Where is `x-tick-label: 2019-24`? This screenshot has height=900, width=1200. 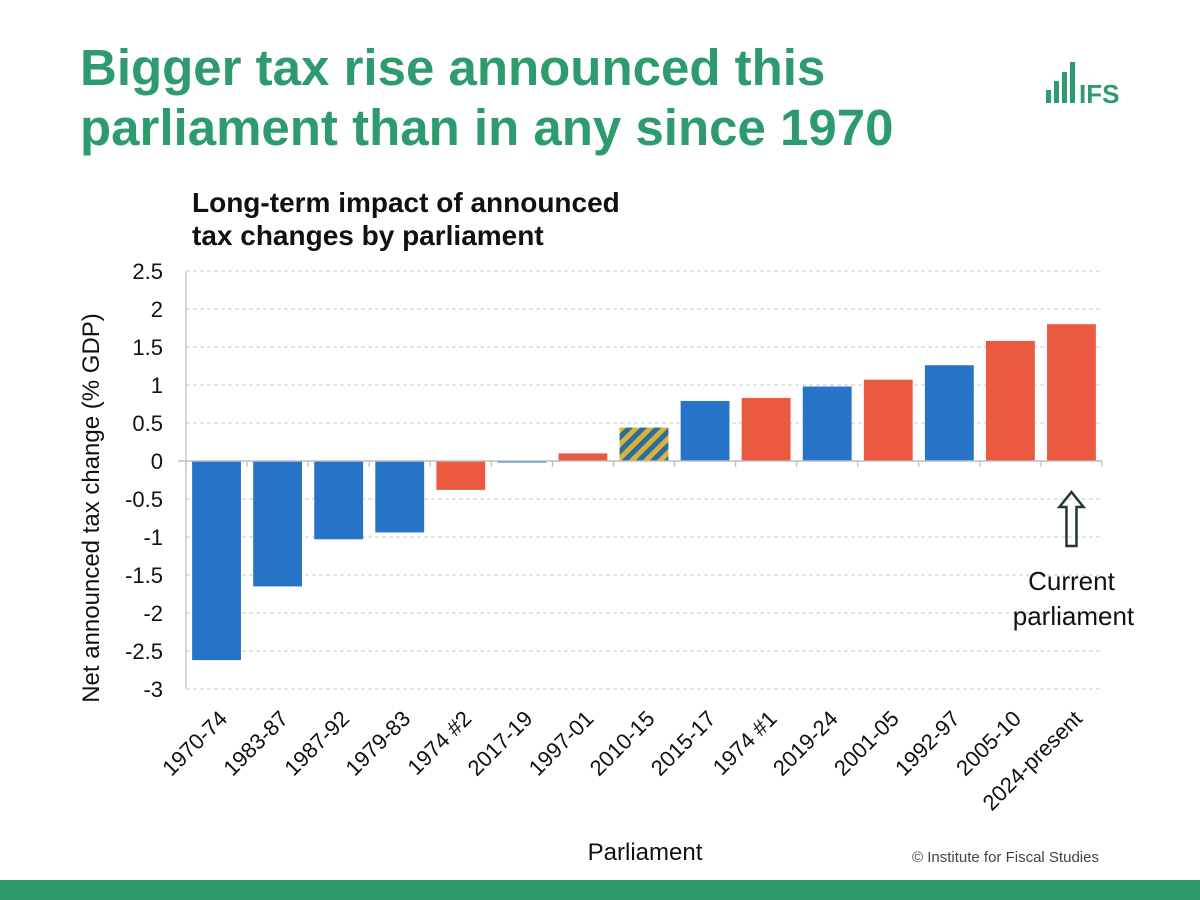
x-tick-label: 2019-24 is located at coordinates (805, 743).